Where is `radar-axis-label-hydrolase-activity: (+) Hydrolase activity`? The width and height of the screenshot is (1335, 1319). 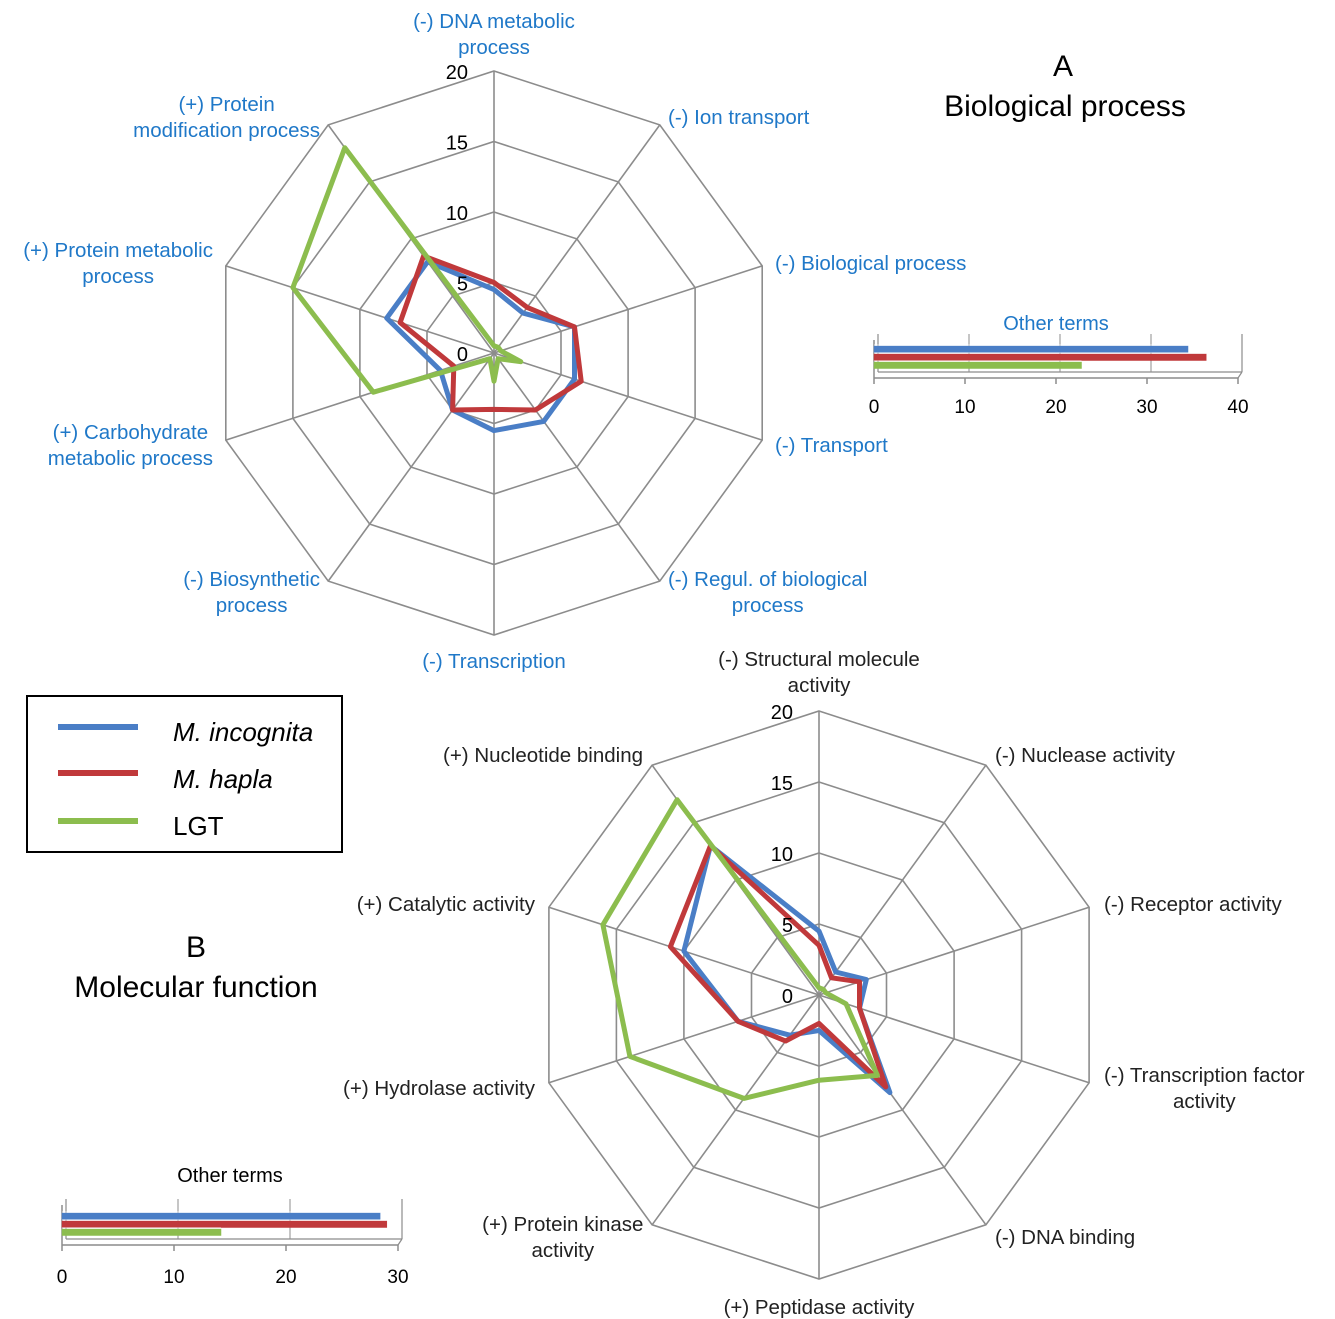 radar-axis-label-hydrolase-activity: (+) Hydrolase activity is located at coordinates (439, 1088).